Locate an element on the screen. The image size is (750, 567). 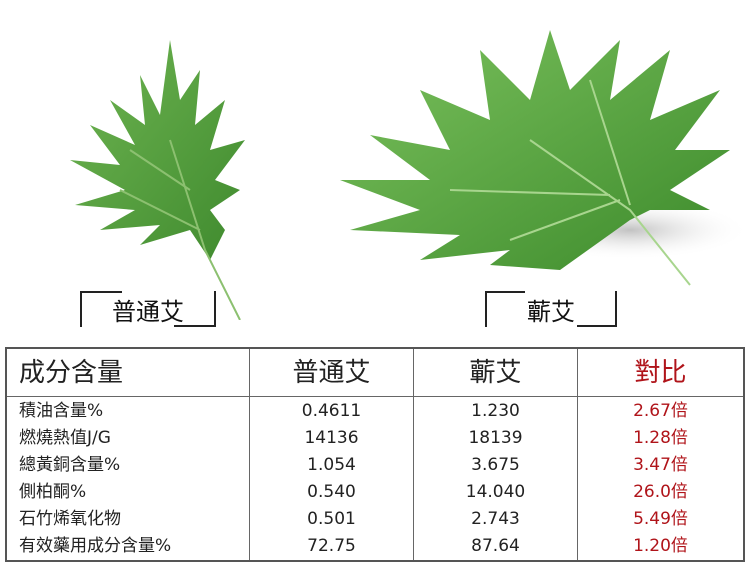
cell-qi: 2.743 is located at coordinates (495, 519).